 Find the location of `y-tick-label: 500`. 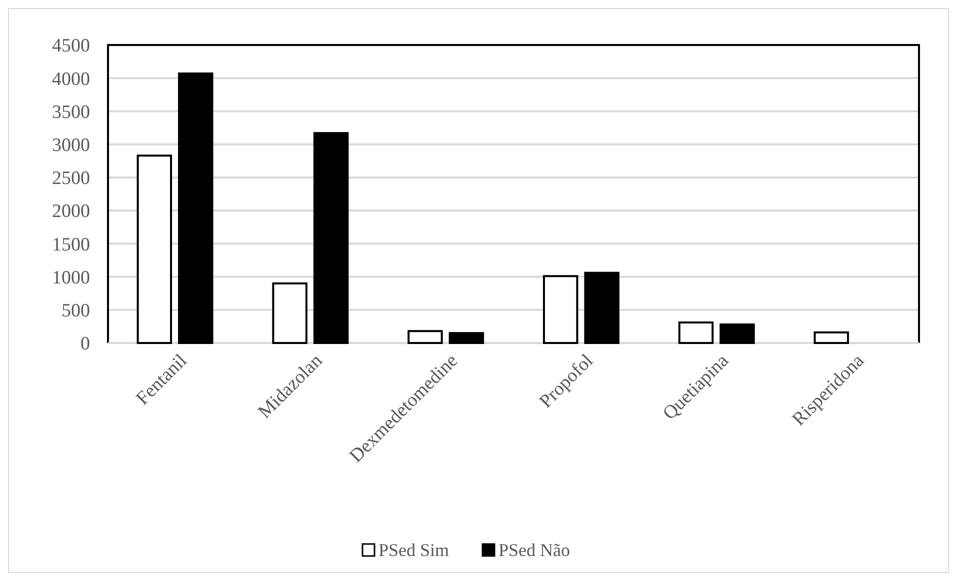

y-tick-label: 500 is located at coordinates (76, 311).